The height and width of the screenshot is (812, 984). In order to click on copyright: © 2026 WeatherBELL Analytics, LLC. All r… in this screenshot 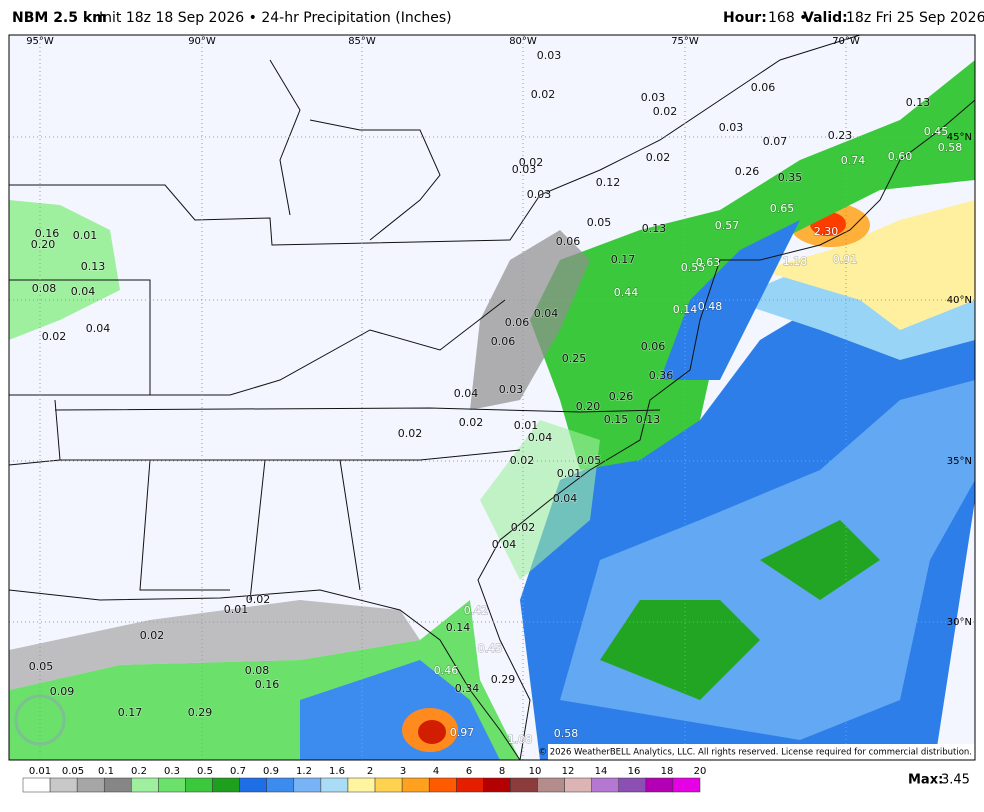, I will do `click(755, 753)`.